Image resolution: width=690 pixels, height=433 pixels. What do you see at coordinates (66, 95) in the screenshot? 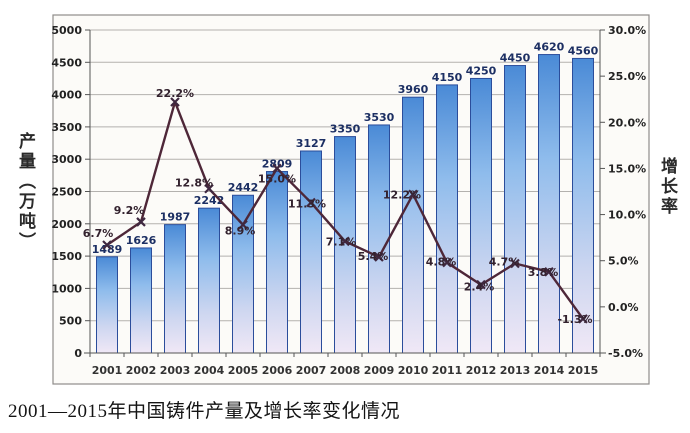
I see `left-tick: 4000` at bounding box center [66, 95].